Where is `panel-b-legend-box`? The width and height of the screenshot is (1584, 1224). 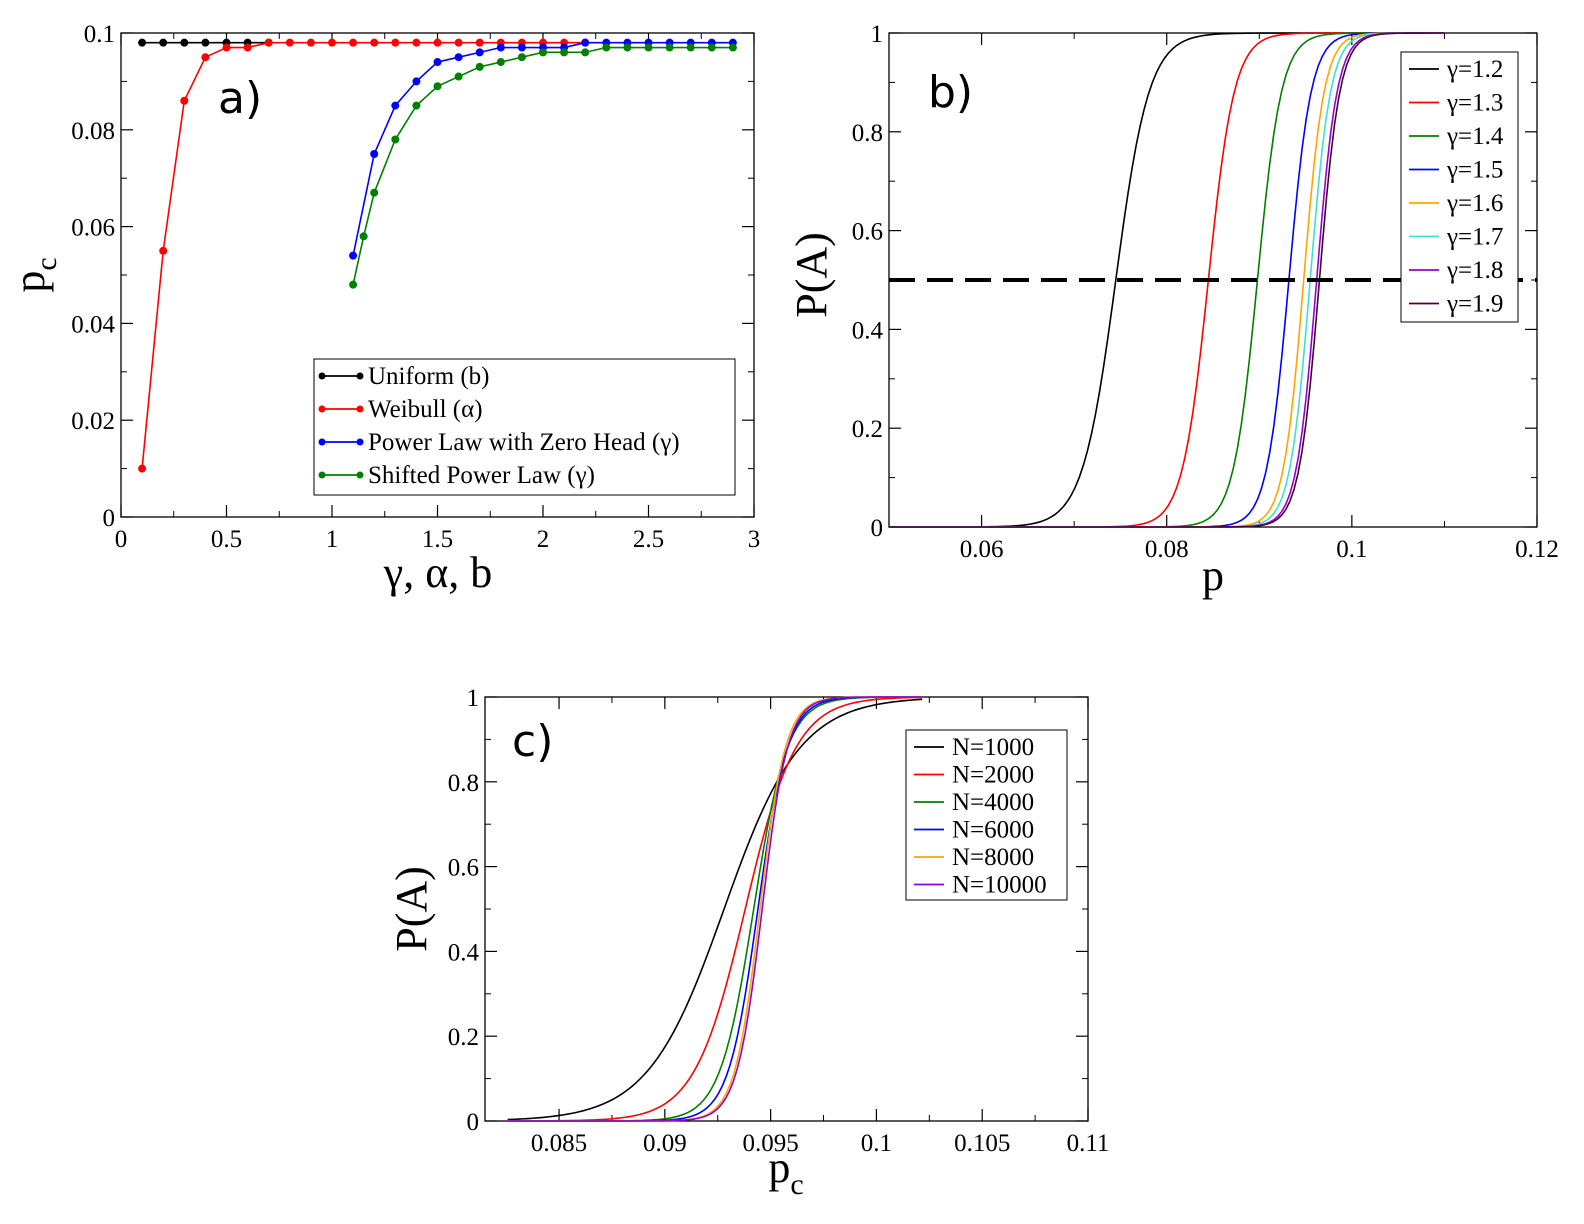 panel-b-legend-box is located at coordinates (1459, 187).